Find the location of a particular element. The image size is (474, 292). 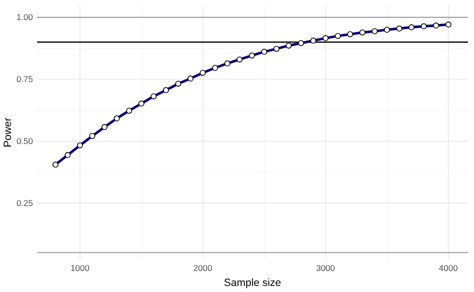

x-axis-title: Sample size is located at coordinates (253, 283).